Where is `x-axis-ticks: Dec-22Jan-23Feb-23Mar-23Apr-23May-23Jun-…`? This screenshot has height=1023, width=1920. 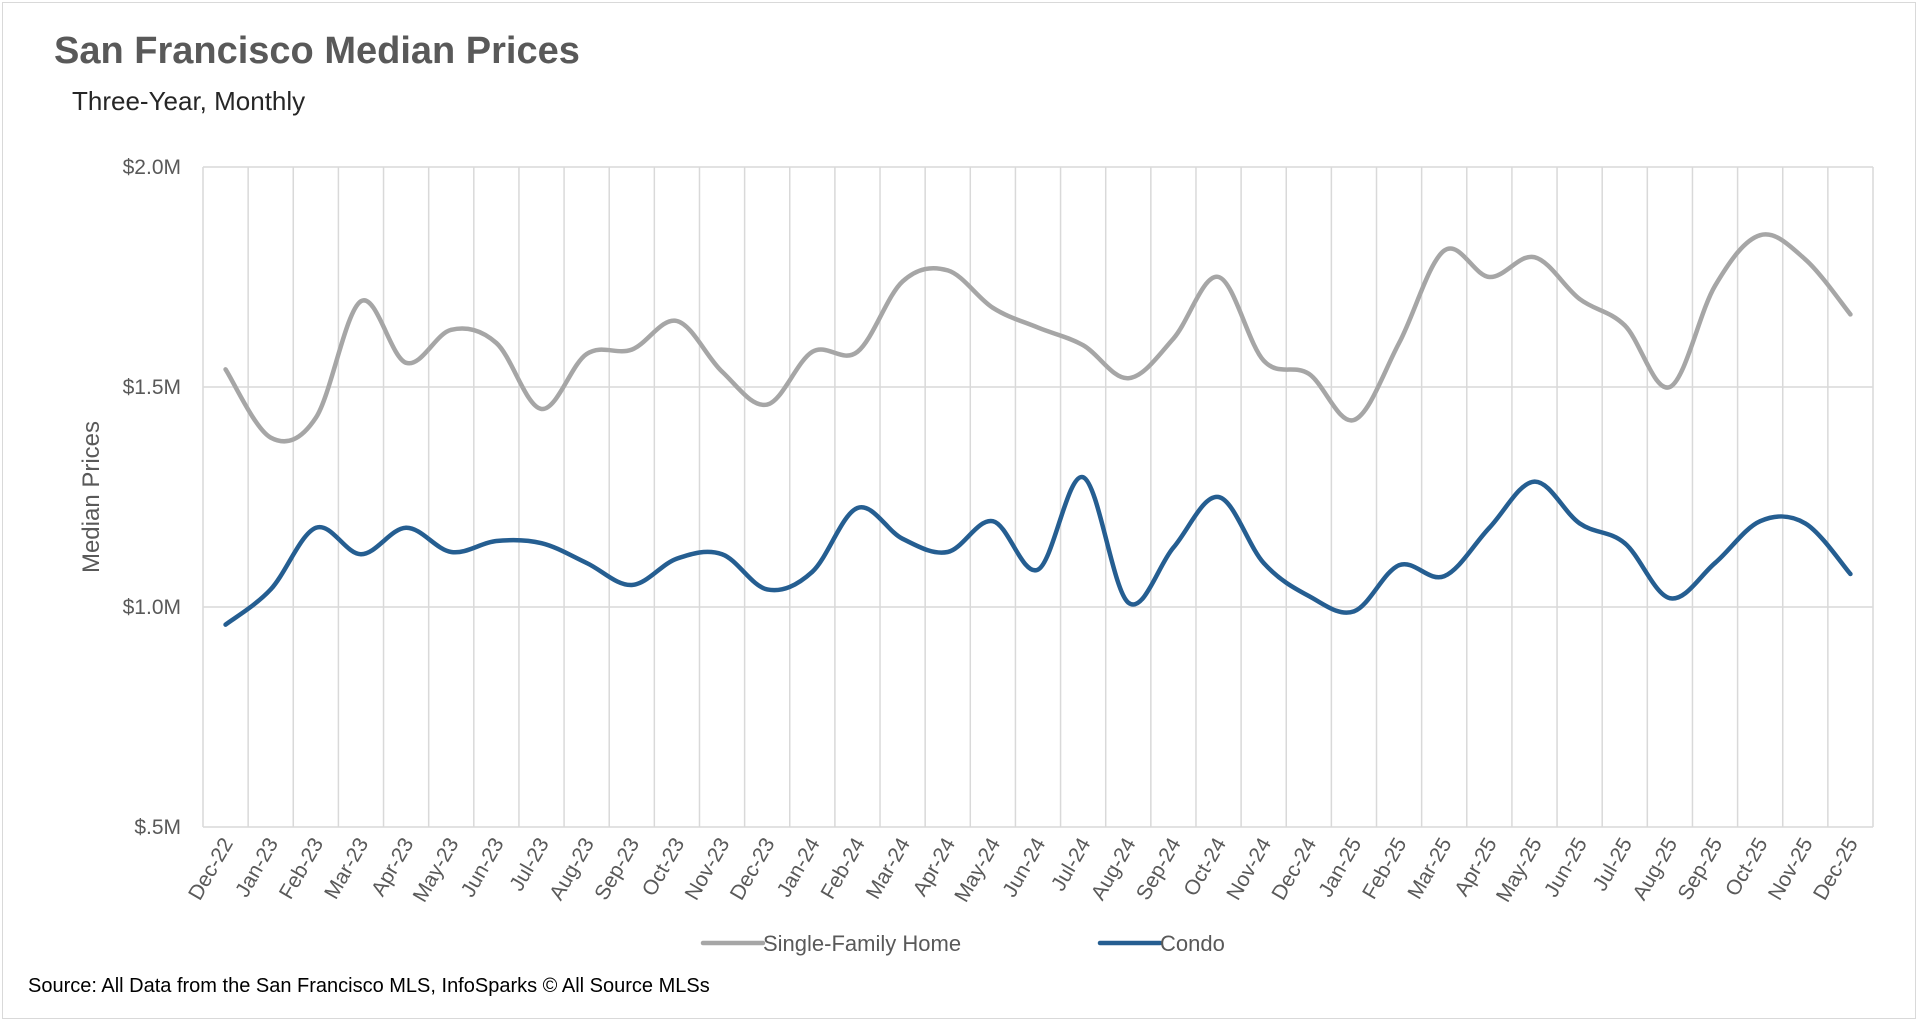 x-axis-ticks: Dec-22Jan-23Feb-23Mar-23Apr-23May-23Jun-… is located at coordinates (1023, 870).